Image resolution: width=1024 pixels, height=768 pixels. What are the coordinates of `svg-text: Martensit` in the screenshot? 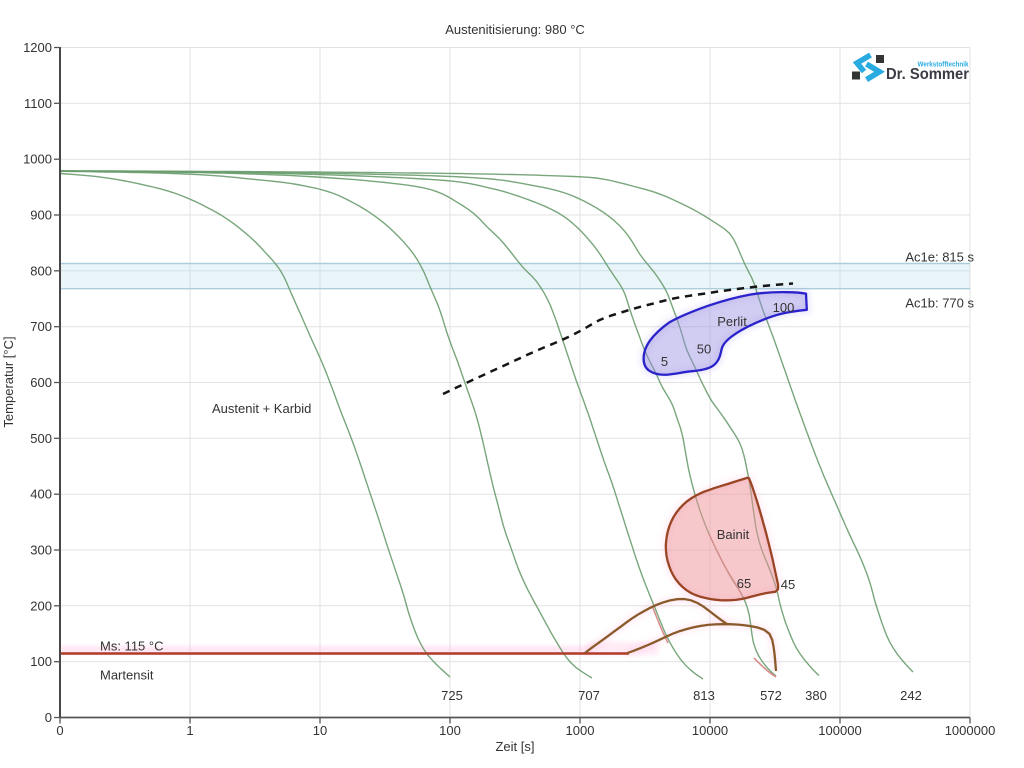 It's located at (127, 675).